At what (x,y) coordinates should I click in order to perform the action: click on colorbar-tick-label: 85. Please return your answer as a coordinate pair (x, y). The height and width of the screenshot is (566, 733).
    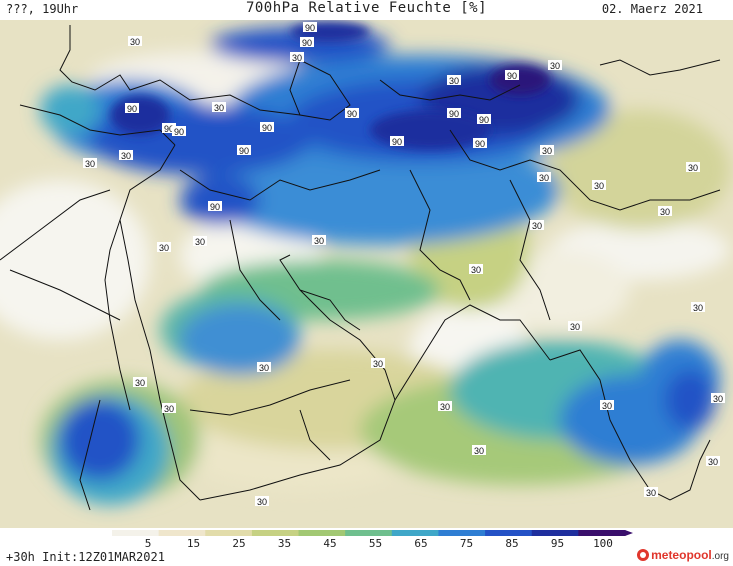
    Looking at the image, I should click on (511, 543).